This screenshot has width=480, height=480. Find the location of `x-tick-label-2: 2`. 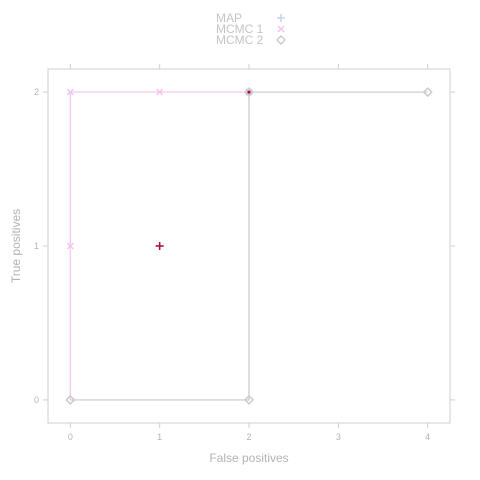

x-tick-label-2: 2 is located at coordinates (248, 437).